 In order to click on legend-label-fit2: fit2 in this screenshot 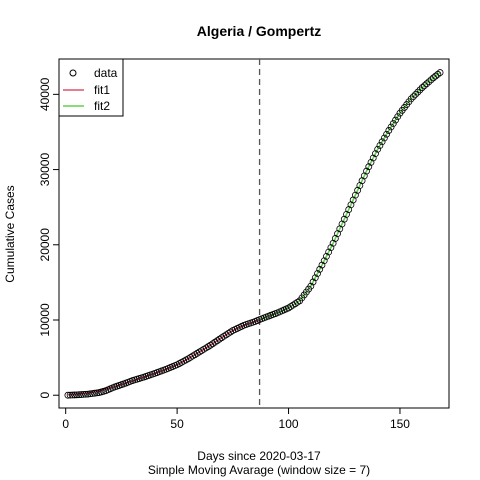, I will do `click(102, 106)`.